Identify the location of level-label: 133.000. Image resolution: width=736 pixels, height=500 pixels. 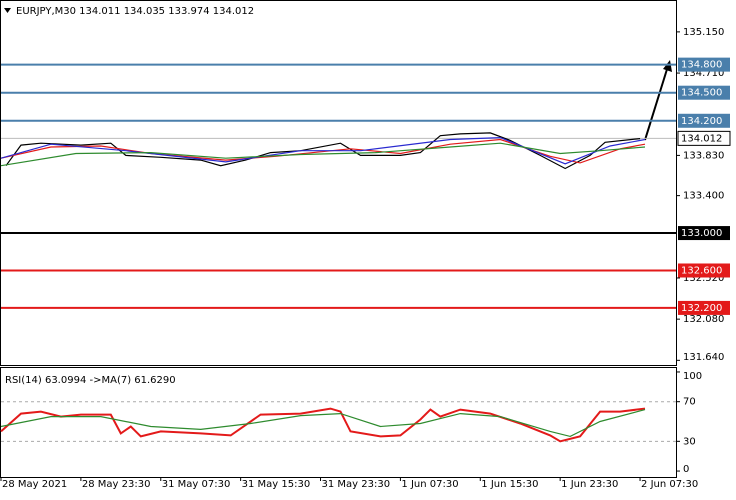
(701, 233).